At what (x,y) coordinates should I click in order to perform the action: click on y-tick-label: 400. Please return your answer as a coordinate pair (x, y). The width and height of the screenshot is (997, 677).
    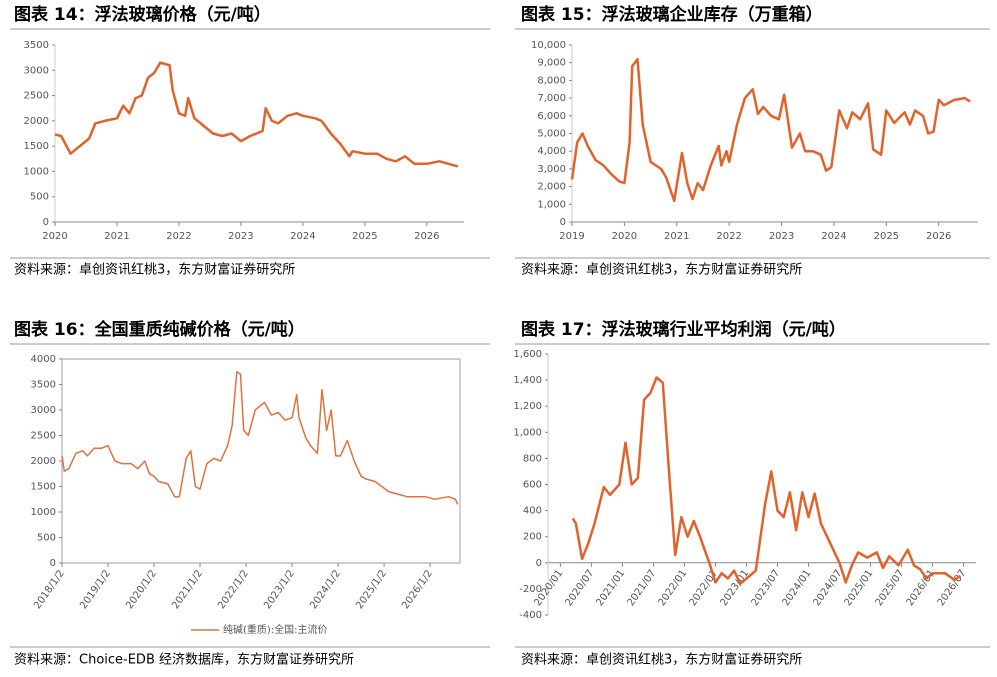
    Looking at the image, I should click on (532, 511).